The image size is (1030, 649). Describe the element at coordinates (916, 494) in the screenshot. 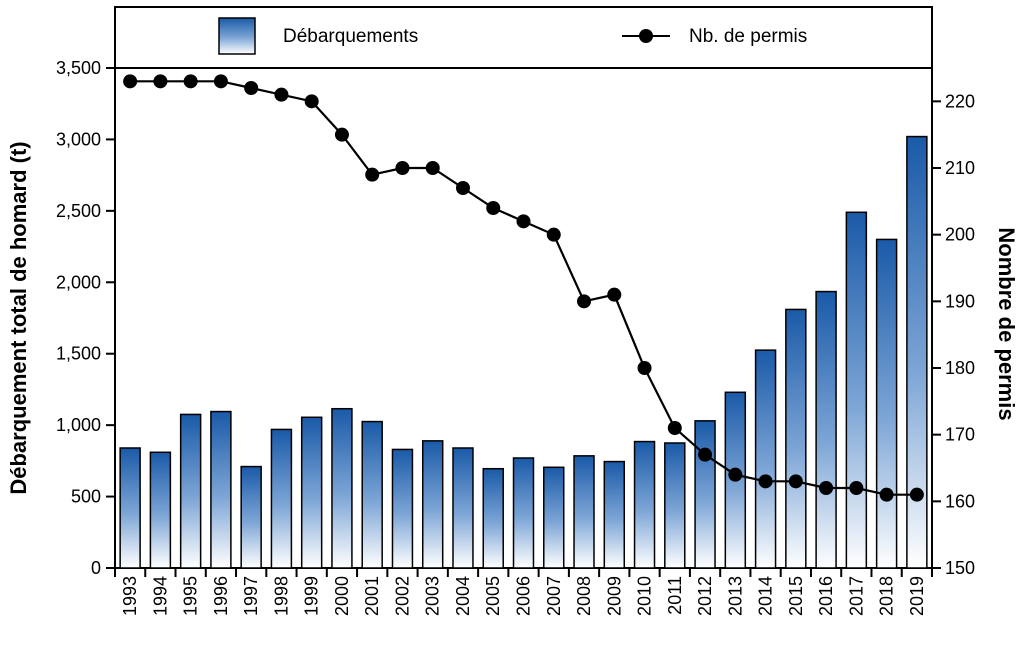

I see `permit-point-2019` at that location.